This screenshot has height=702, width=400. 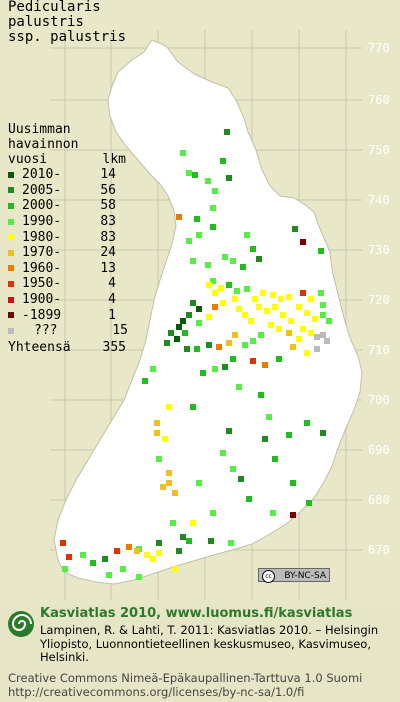 What do you see at coordinates (21, 624) in the screenshot?
I see `kasviatlas-logo-icon` at bounding box center [21, 624].